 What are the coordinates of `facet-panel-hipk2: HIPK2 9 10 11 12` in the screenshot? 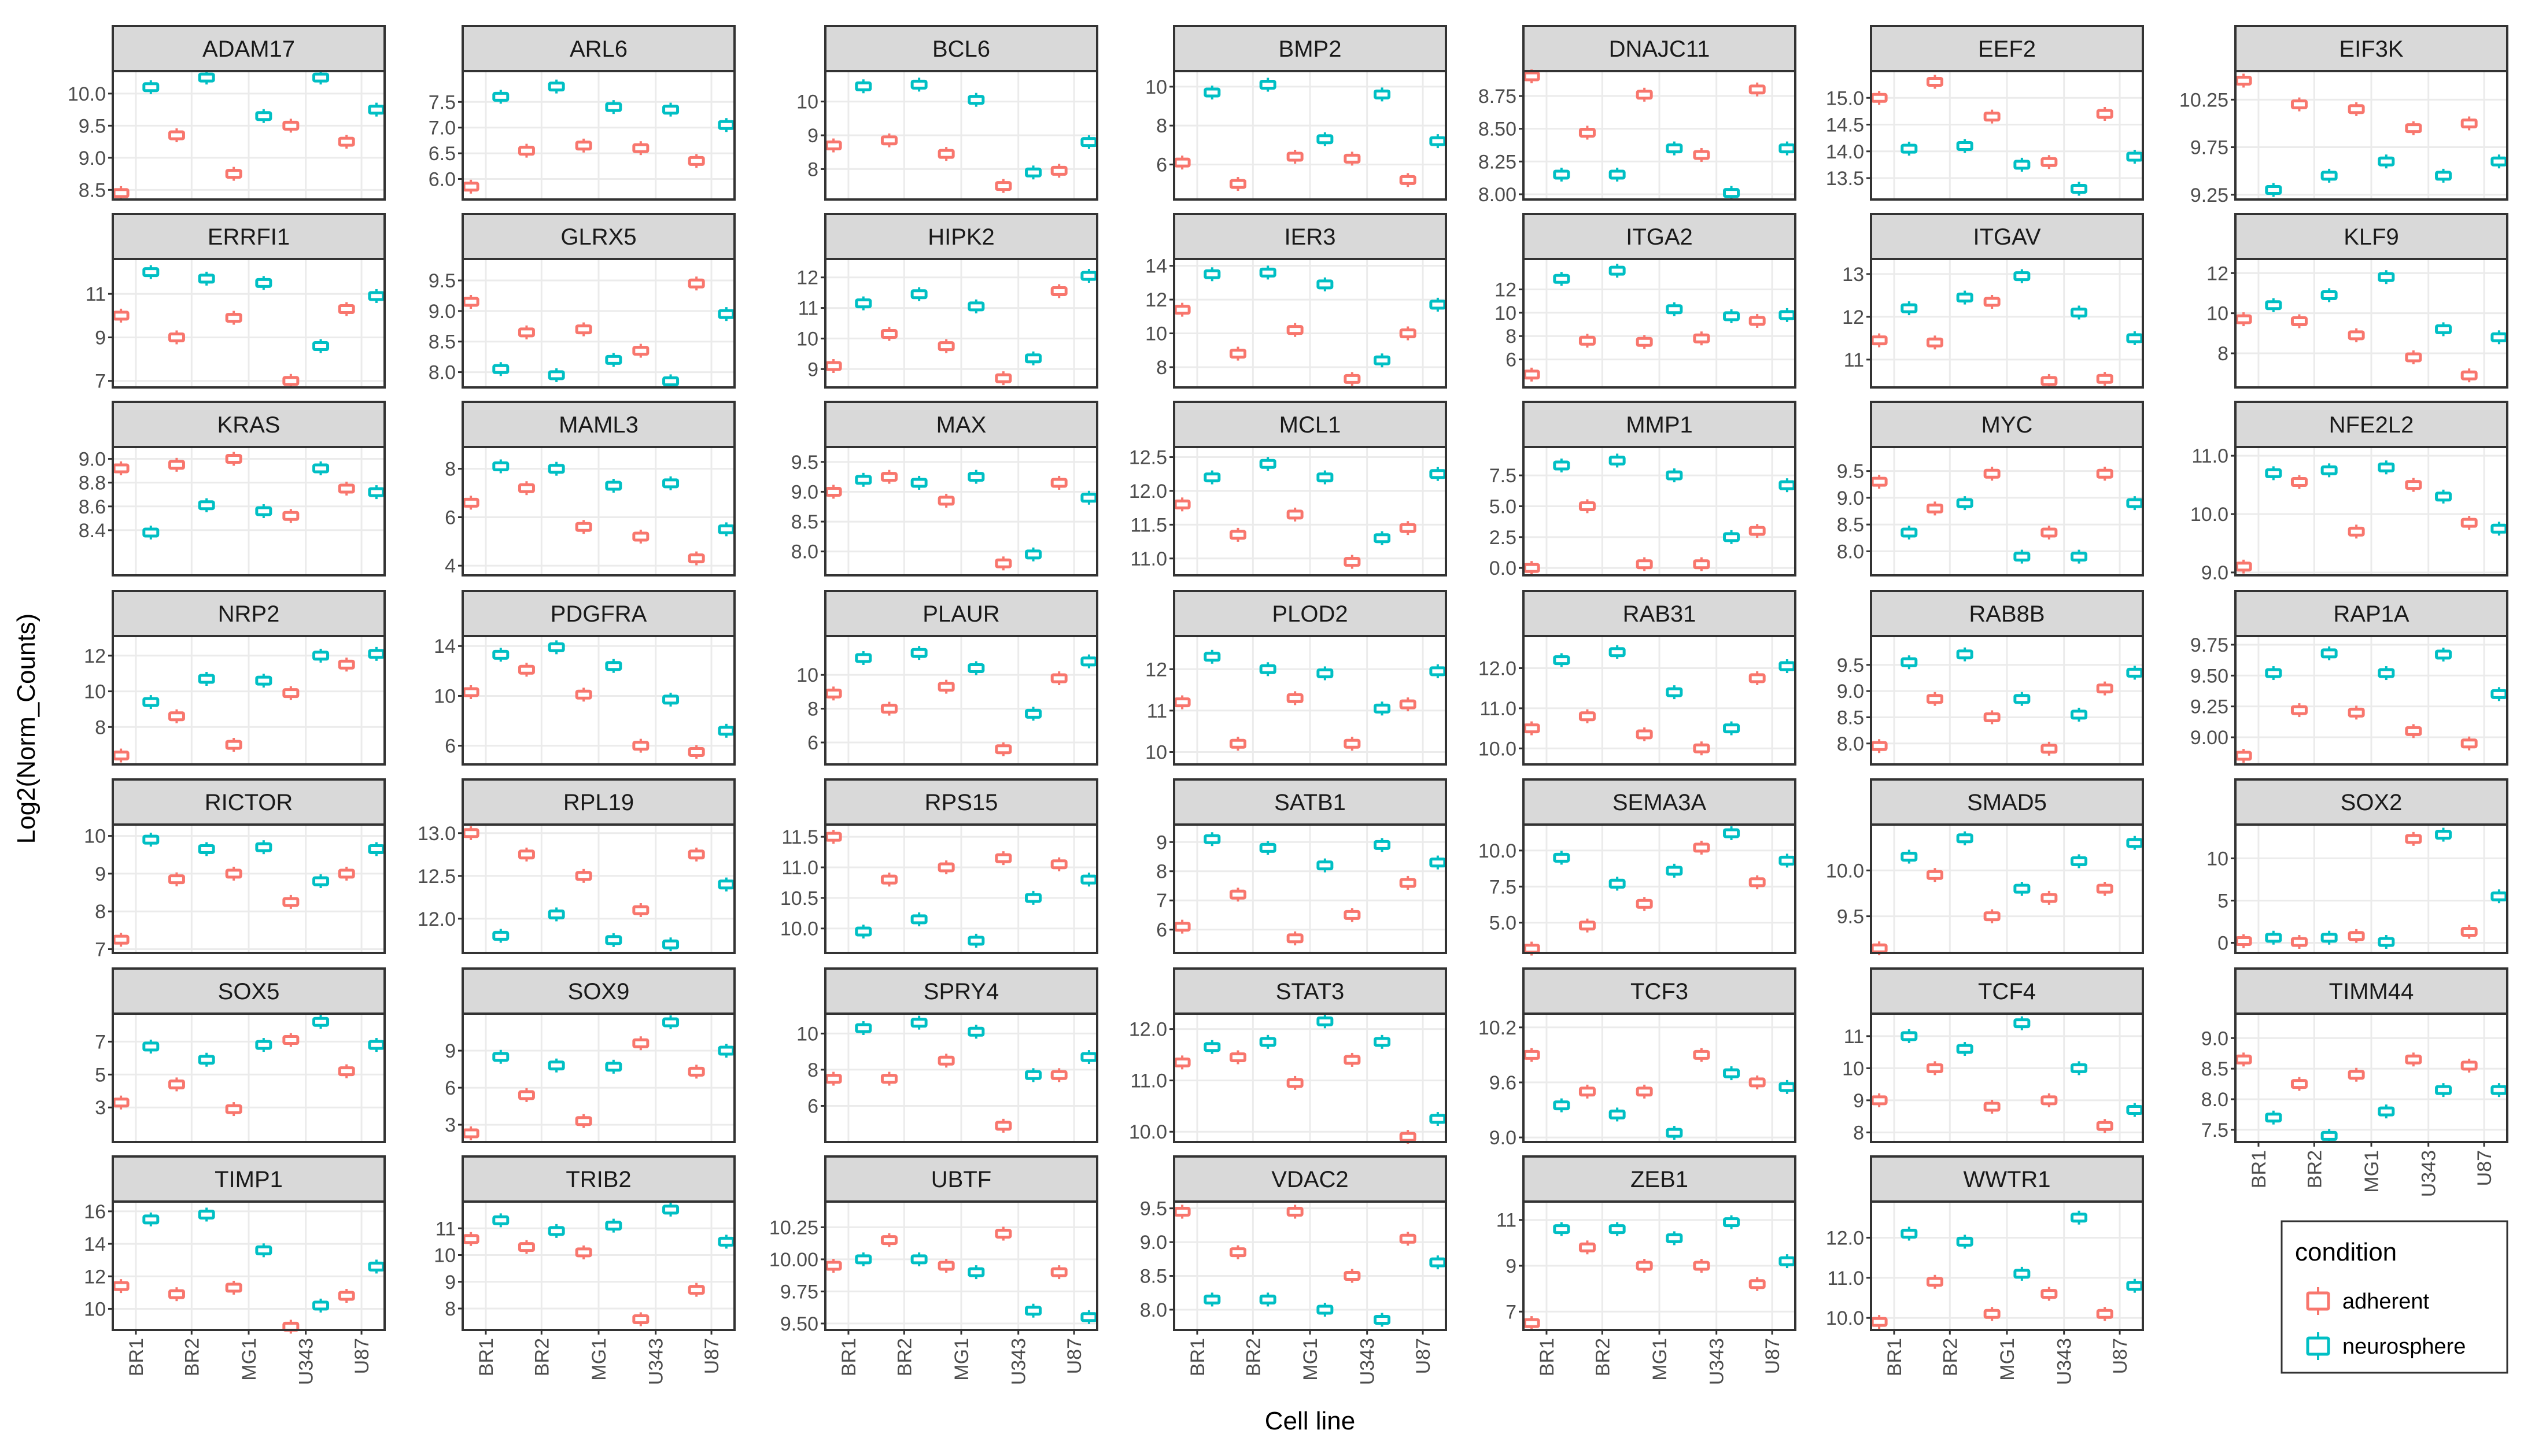 It's located at (947, 301).